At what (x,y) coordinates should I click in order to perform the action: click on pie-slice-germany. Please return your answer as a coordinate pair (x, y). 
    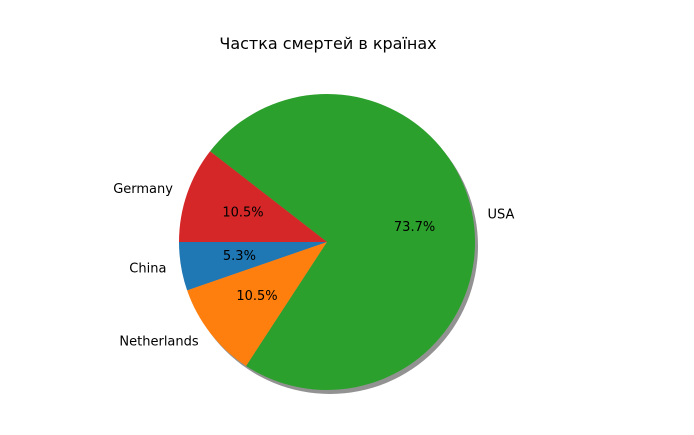
    Looking at the image, I should click on (253, 196).